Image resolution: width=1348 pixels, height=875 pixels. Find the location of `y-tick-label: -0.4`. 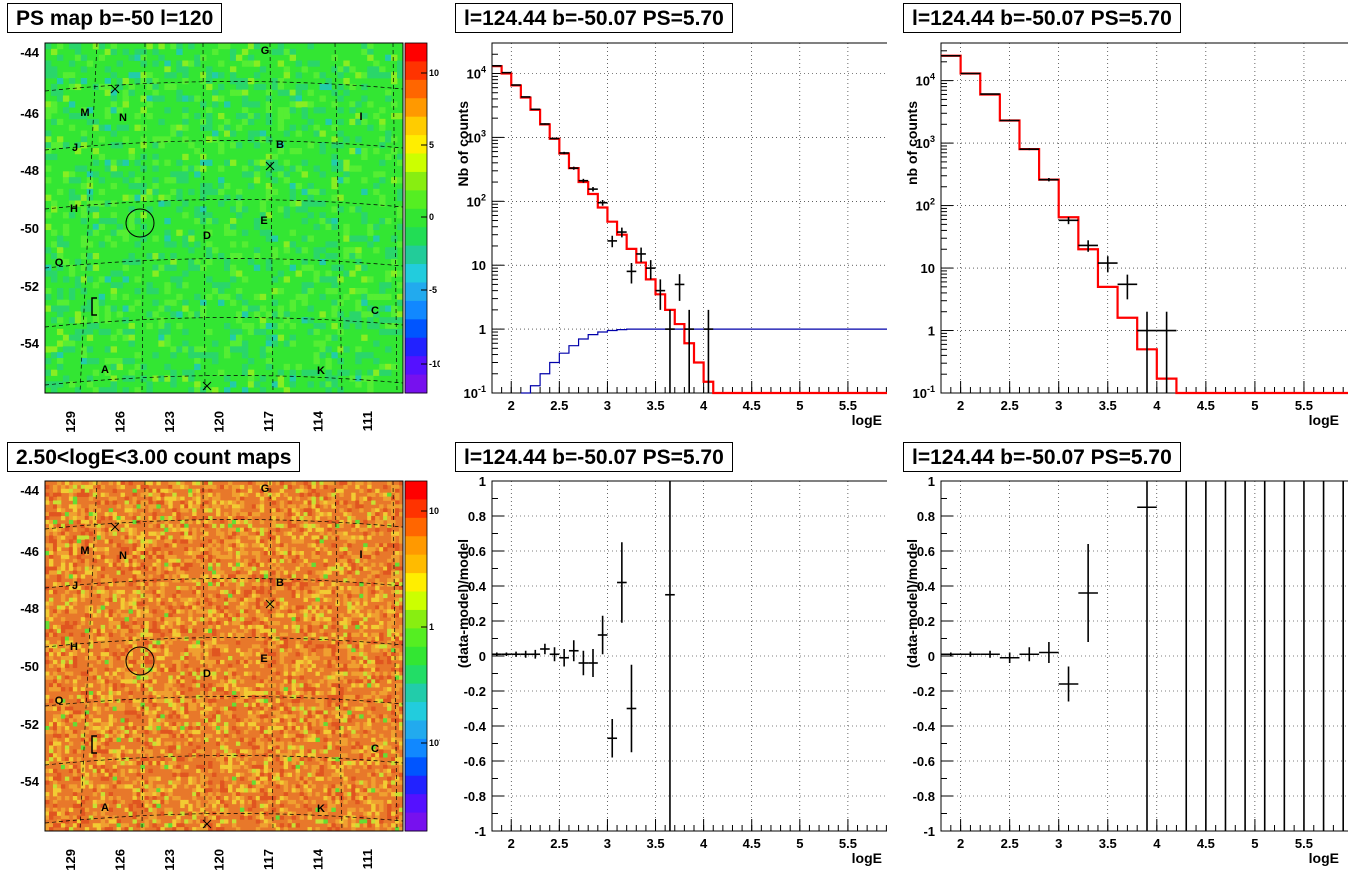

y-tick-label: -0.4 is located at coordinates (475, 726).